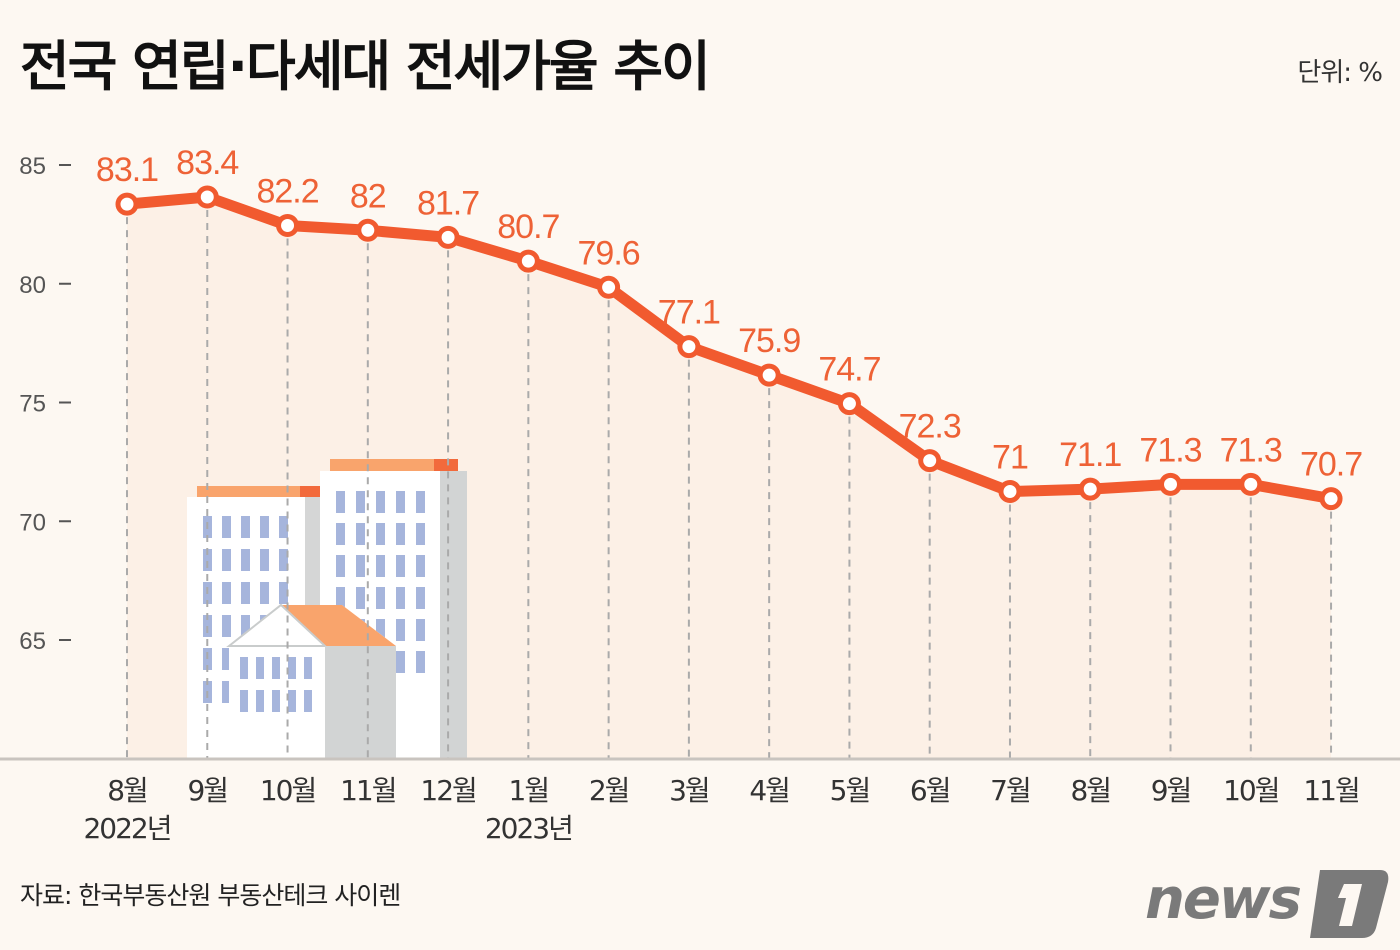 The image size is (1400, 950). I want to click on page-title: 전국 연립·다세대 전세가율 추이, so click(365, 66).